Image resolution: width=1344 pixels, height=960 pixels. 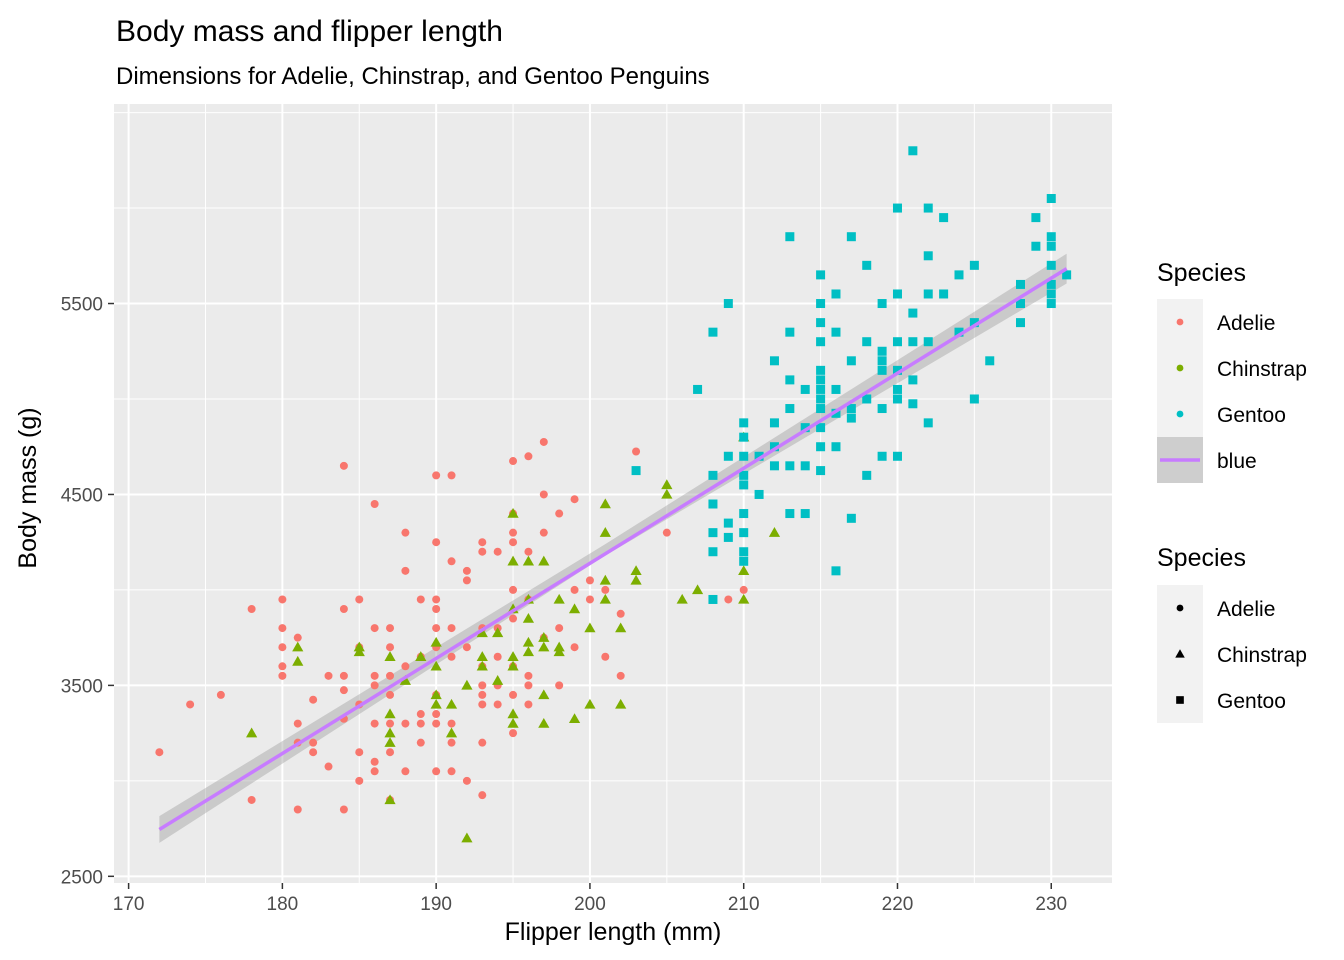 I want to click on y-tick-label: 4500, so click(x=82, y=495).